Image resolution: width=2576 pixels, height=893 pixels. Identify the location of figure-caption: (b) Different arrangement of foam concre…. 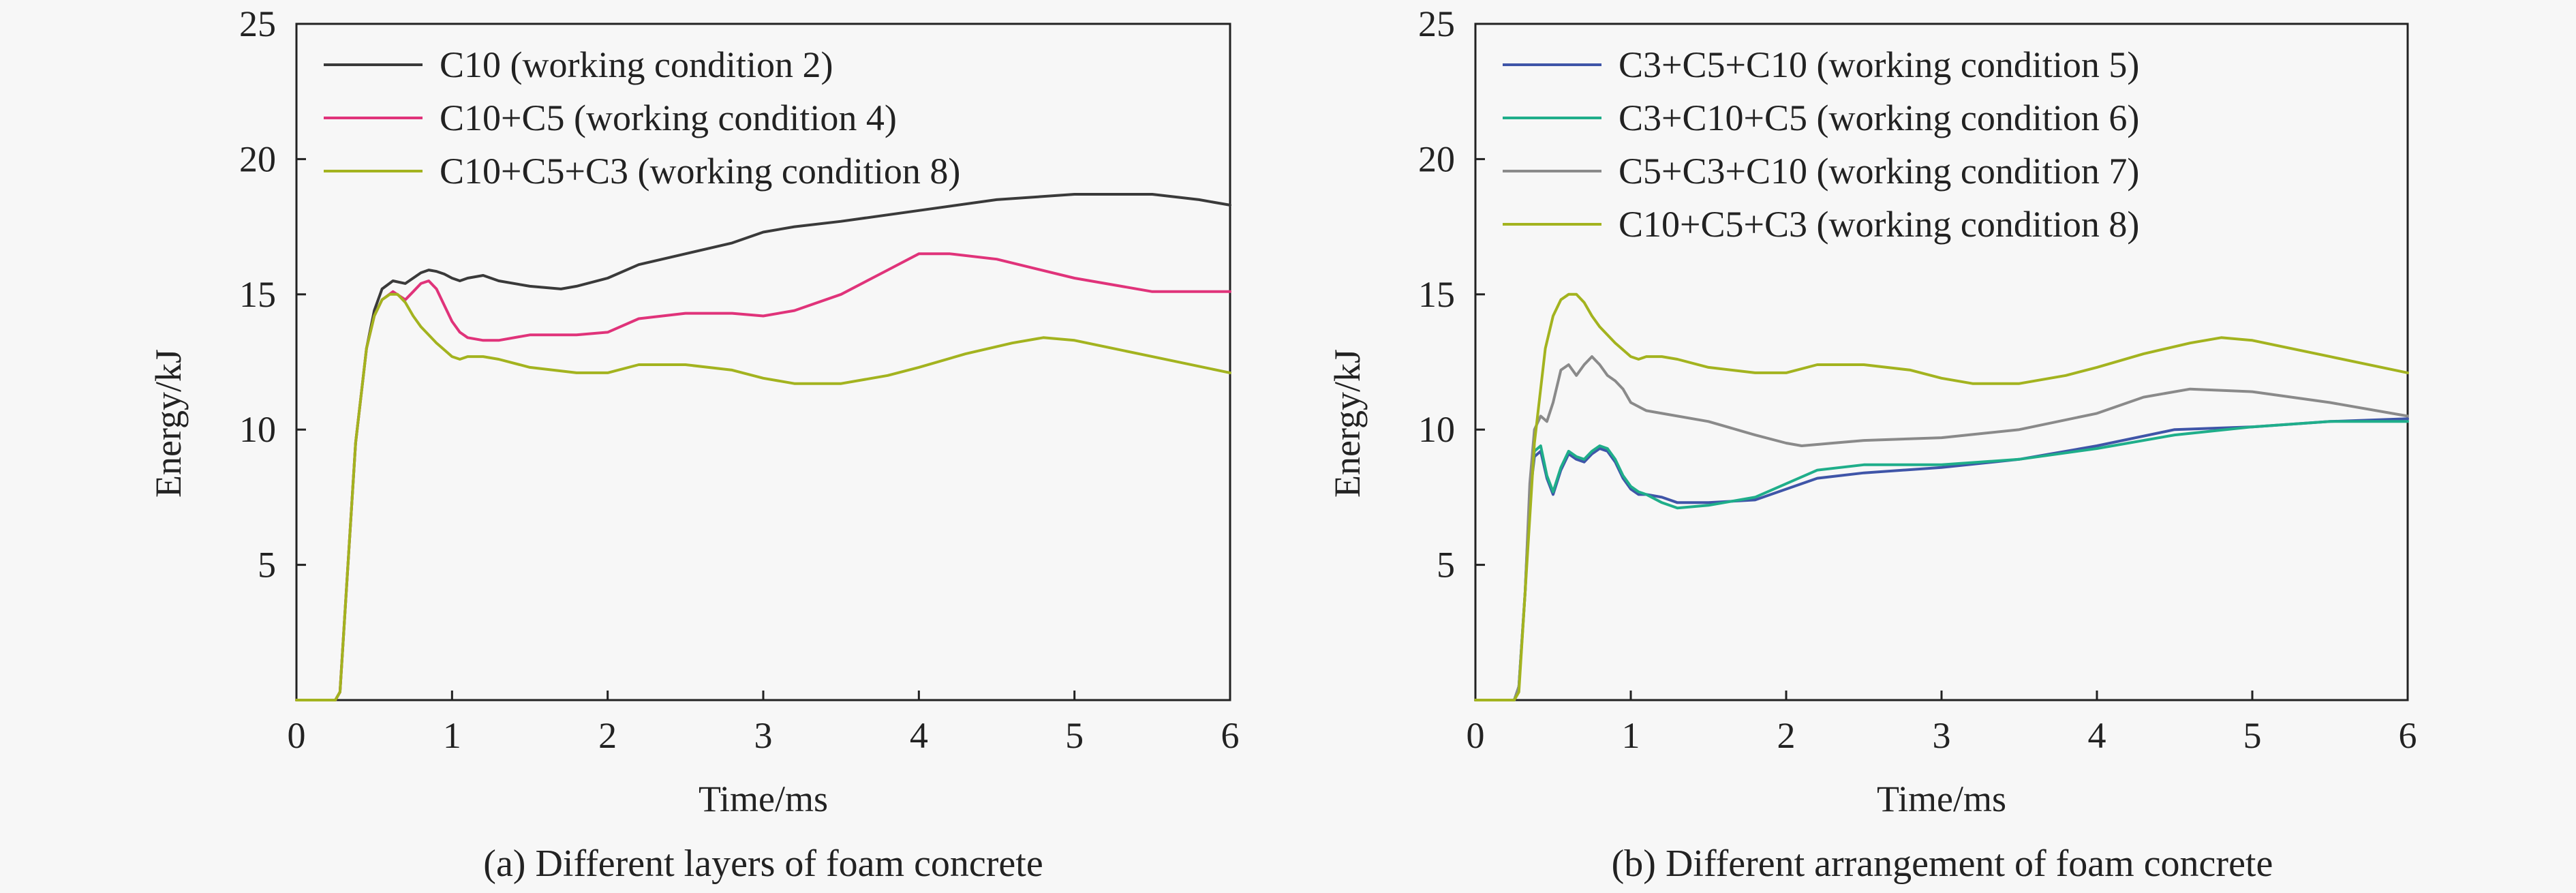
(1943, 864).